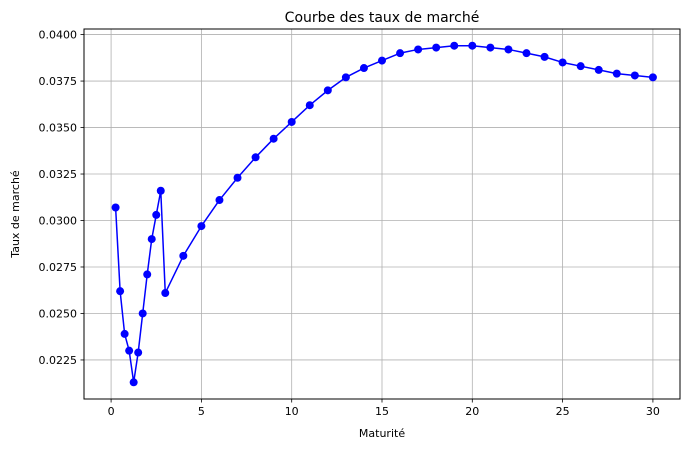 The width and height of the screenshot is (689, 453). Describe the element at coordinates (58, 267) in the screenshot. I see `y-tick-label: 0.0275` at that location.